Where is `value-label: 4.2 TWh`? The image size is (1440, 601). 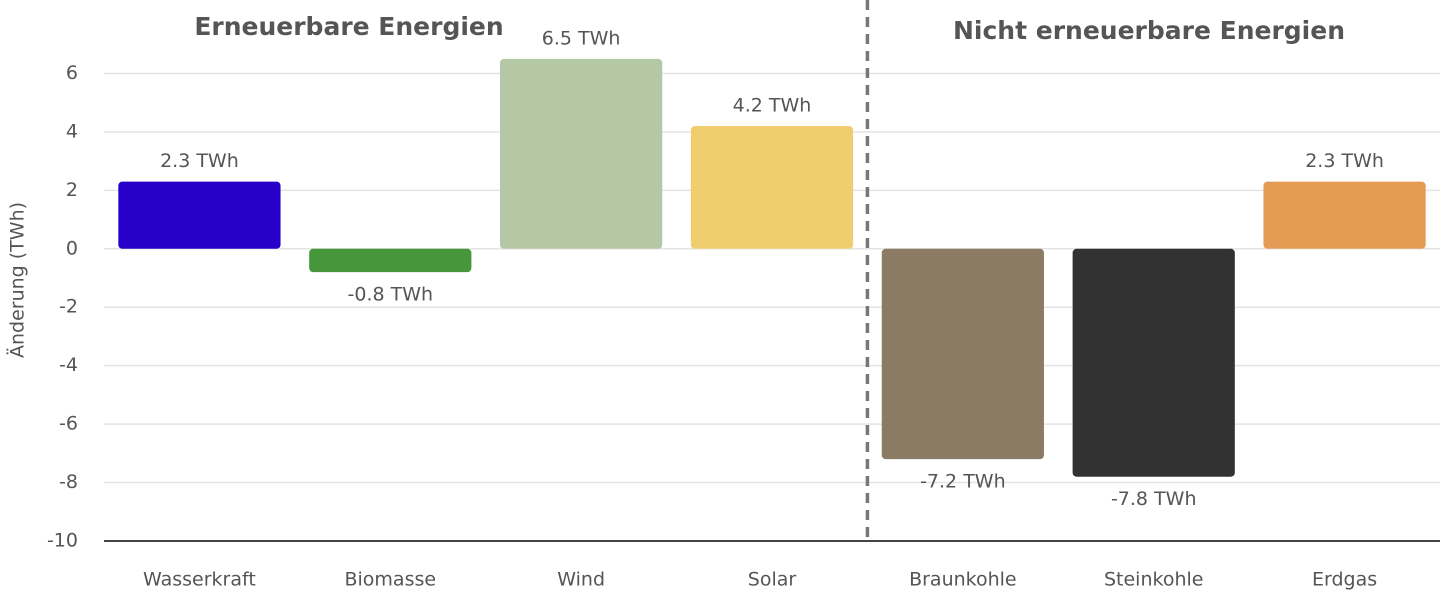
value-label: 4.2 TWh is located at coordinates (772, 106).